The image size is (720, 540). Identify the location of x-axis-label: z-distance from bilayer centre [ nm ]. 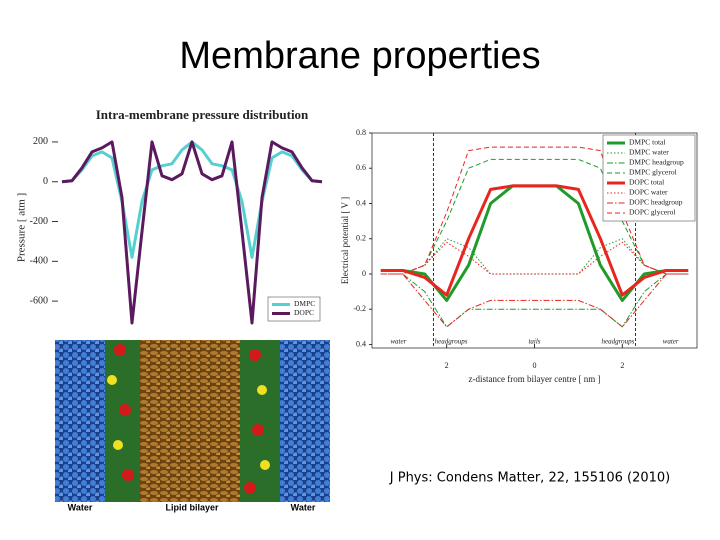
(535, 379).